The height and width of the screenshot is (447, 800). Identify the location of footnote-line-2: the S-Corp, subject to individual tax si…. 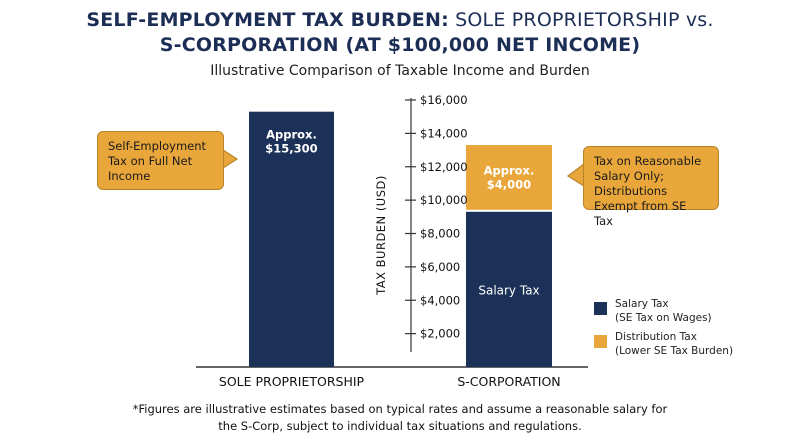
(400, 426).